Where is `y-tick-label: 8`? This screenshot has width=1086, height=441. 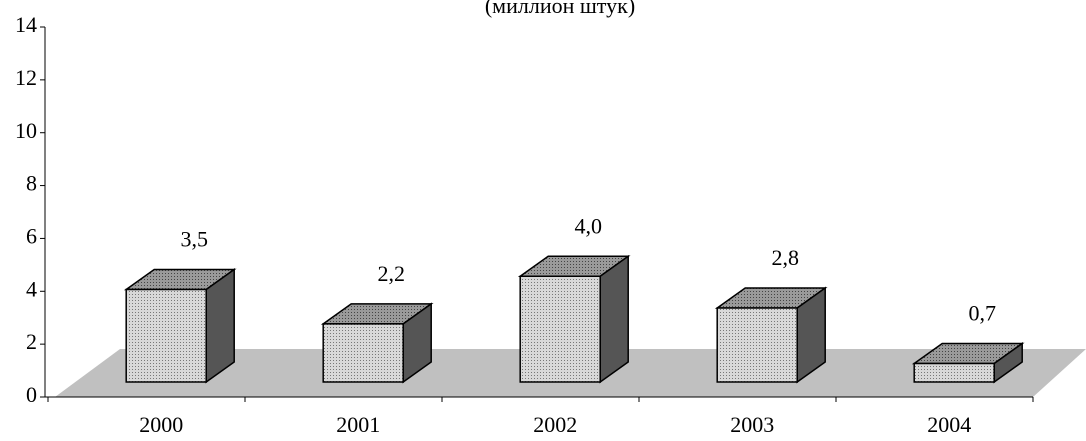 y-tick-label: 8 is located at coordinates (31, 183).